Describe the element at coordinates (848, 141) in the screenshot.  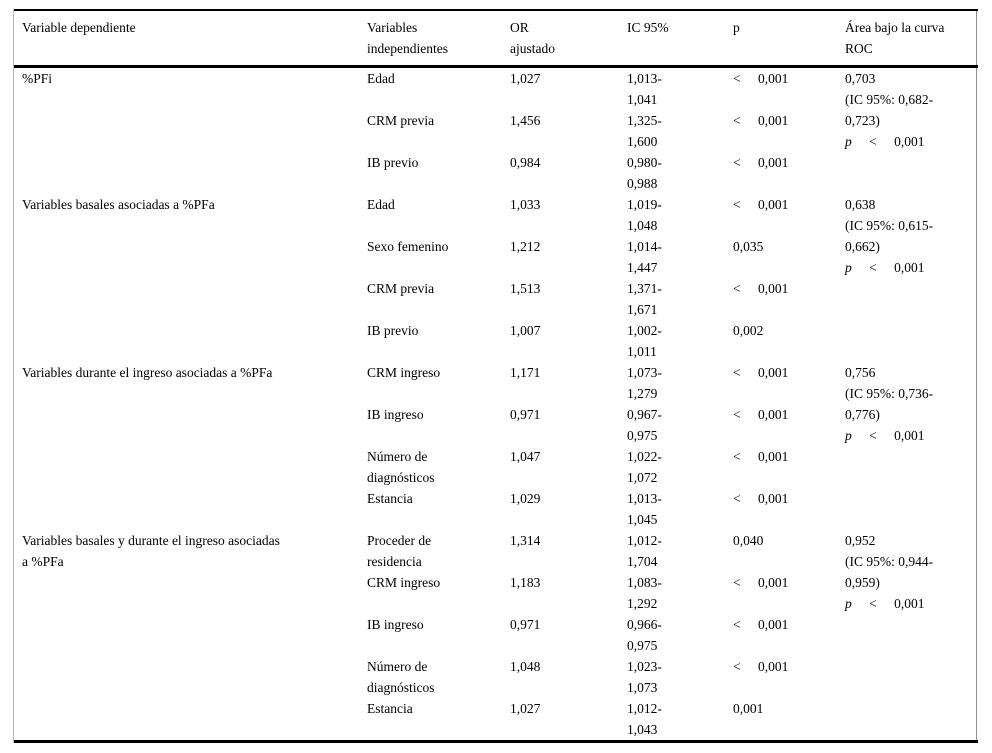
I see `roc-p-label: p` at that location.